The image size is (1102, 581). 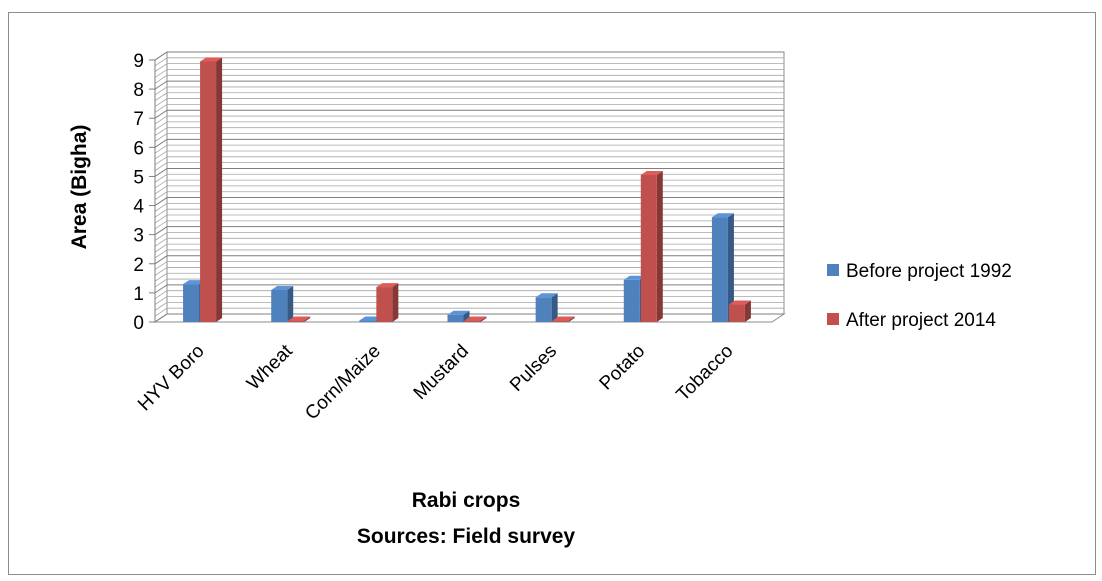 I want to click on y-tick-label: 8, so click(x=138, y=90).